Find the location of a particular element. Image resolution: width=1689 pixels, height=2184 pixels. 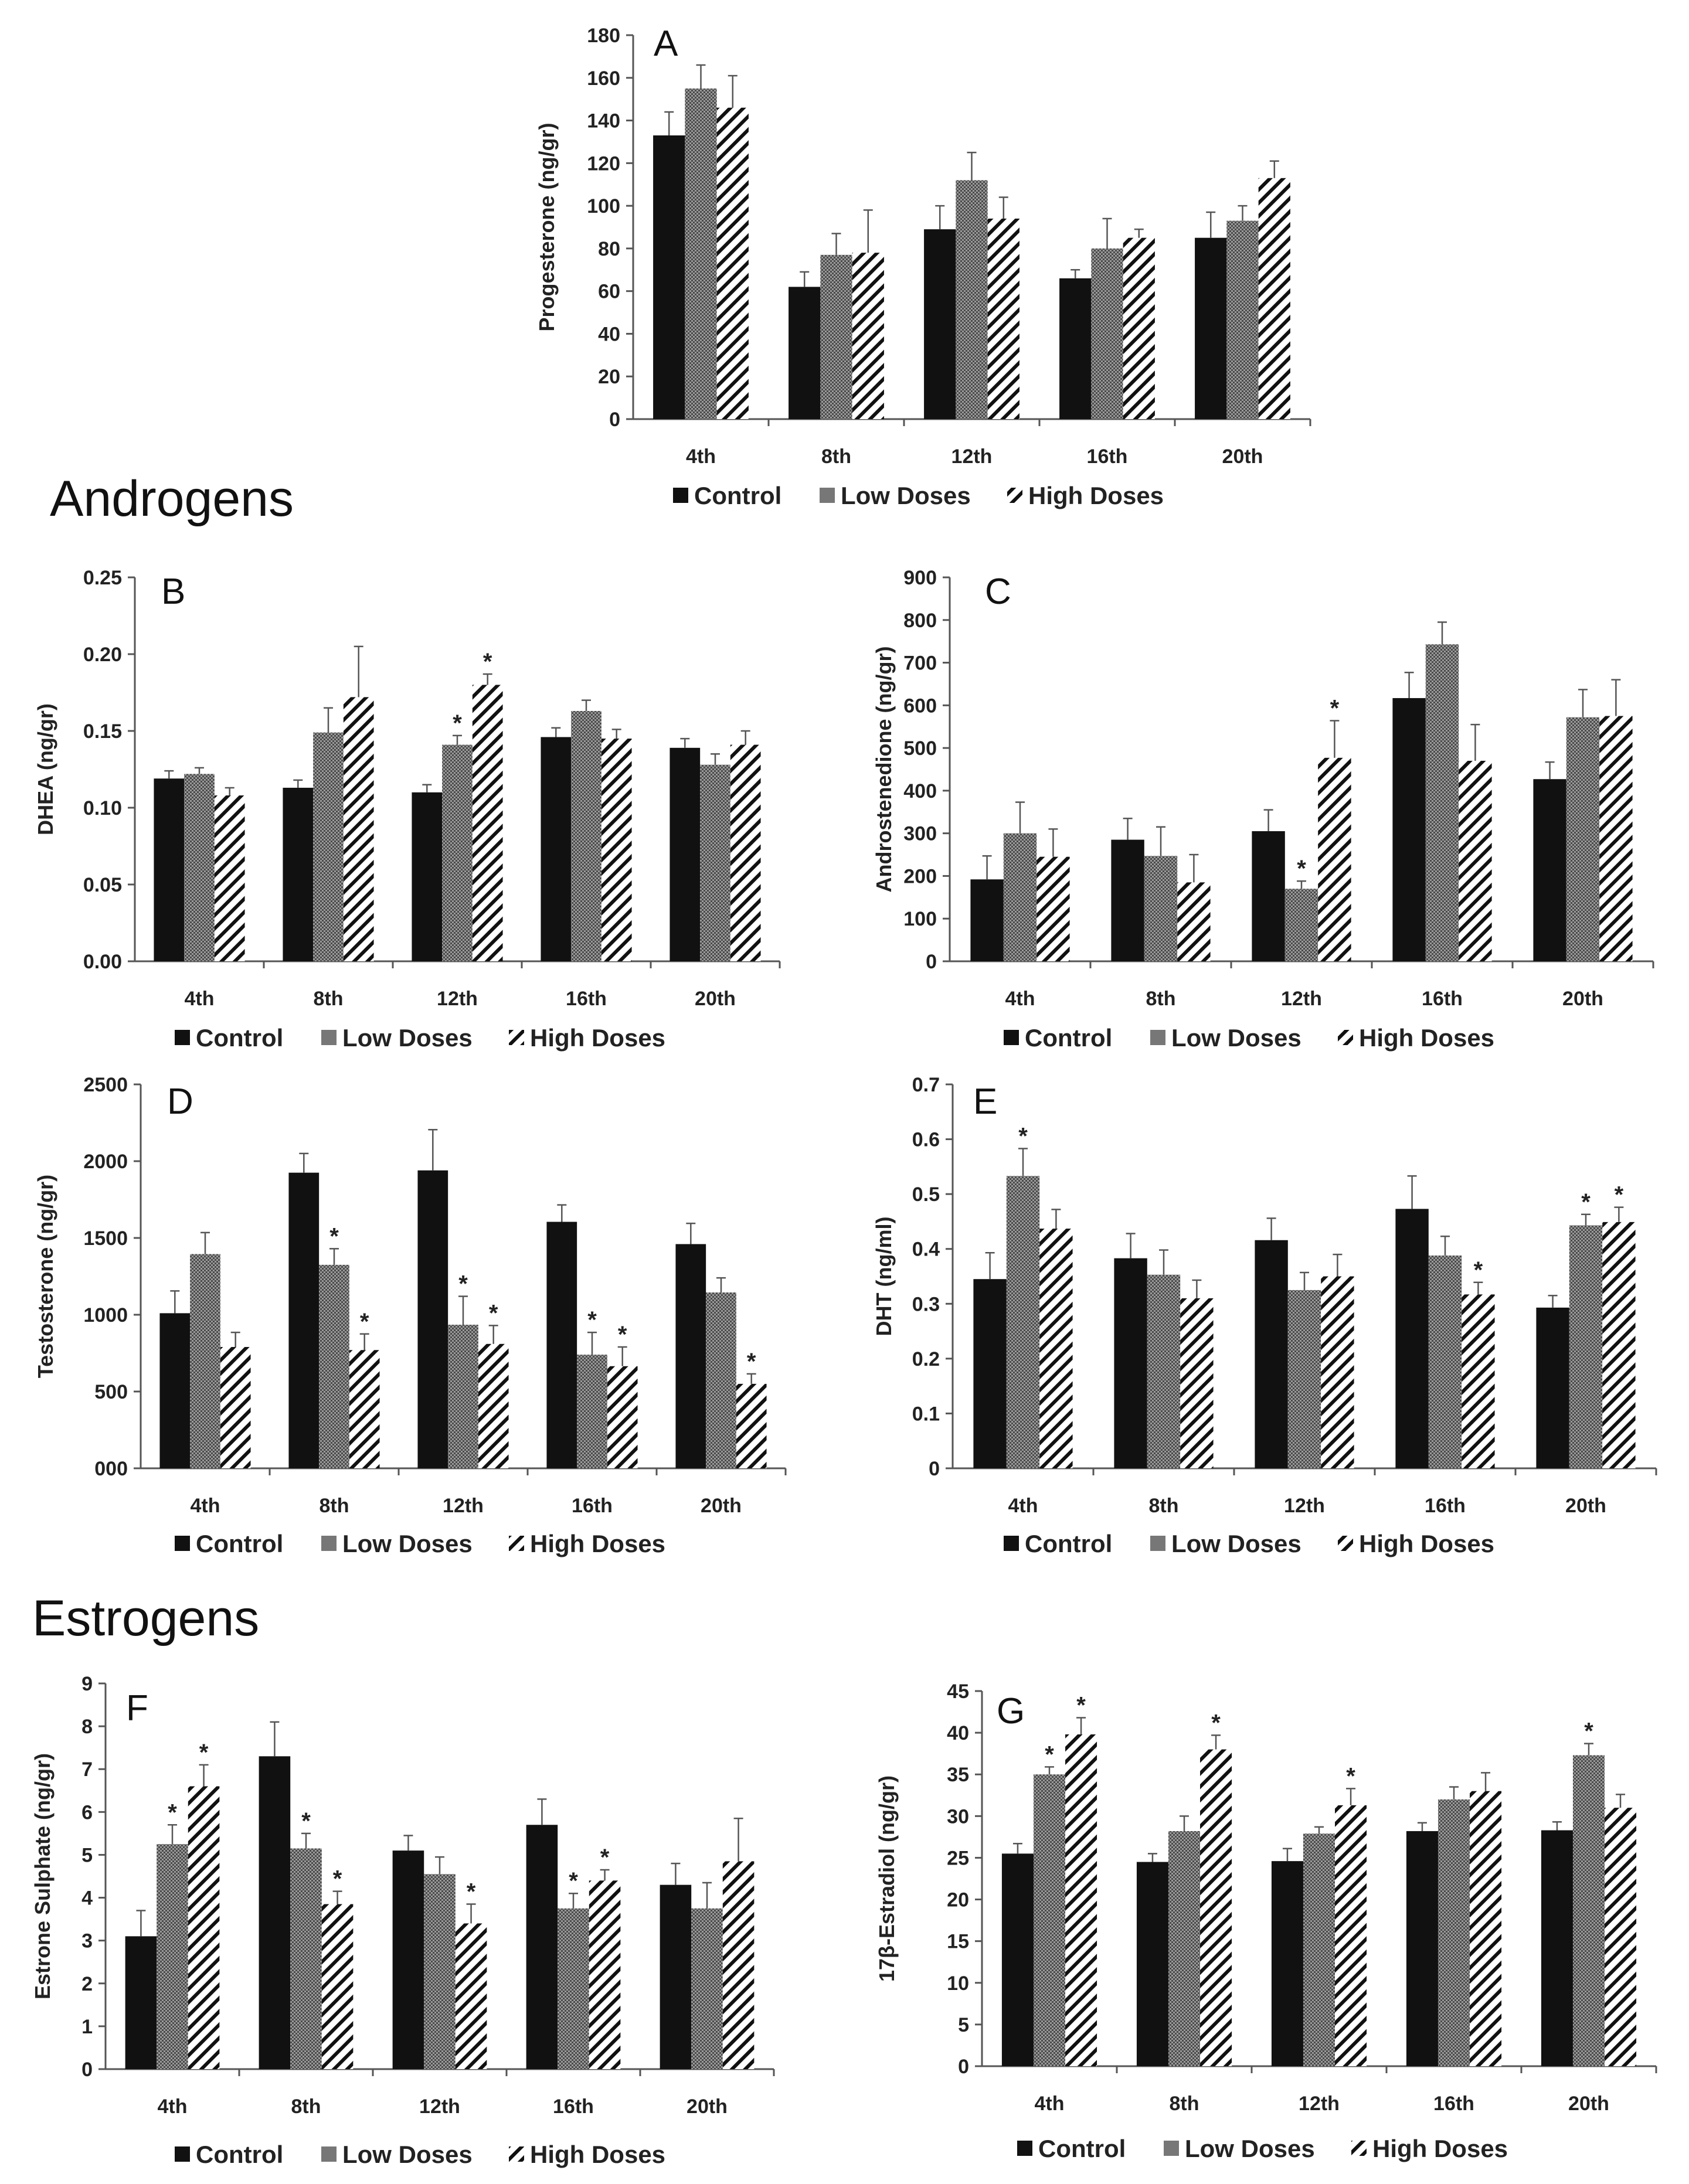

y-tick-label: 300 is located at coordinates (920, 834).